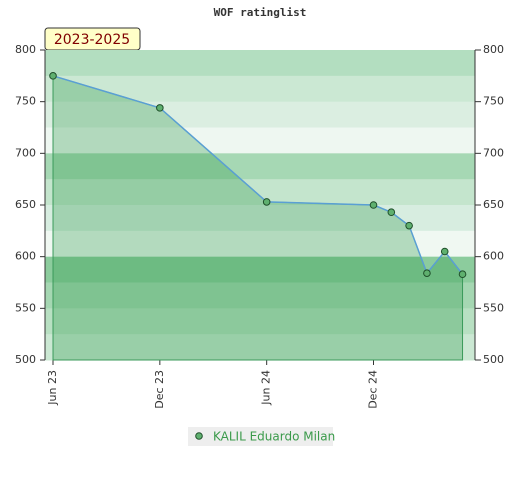  Describe the element at coordinates (25, 307) in the screenshot. I see `y-tick-label: 550` at that location.